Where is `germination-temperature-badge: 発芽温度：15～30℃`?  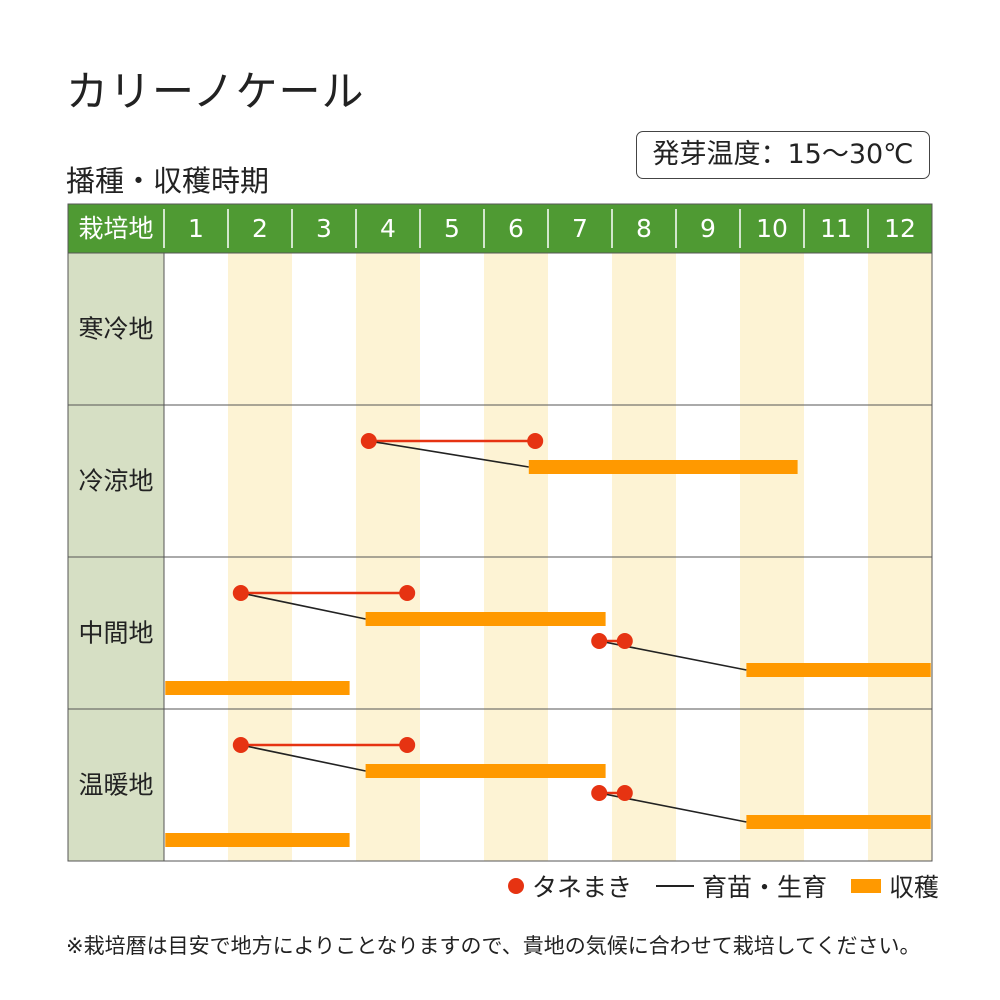
germination-temperature-badge: 発芽温度：15～30℃ is located at coordinates (783, 155).